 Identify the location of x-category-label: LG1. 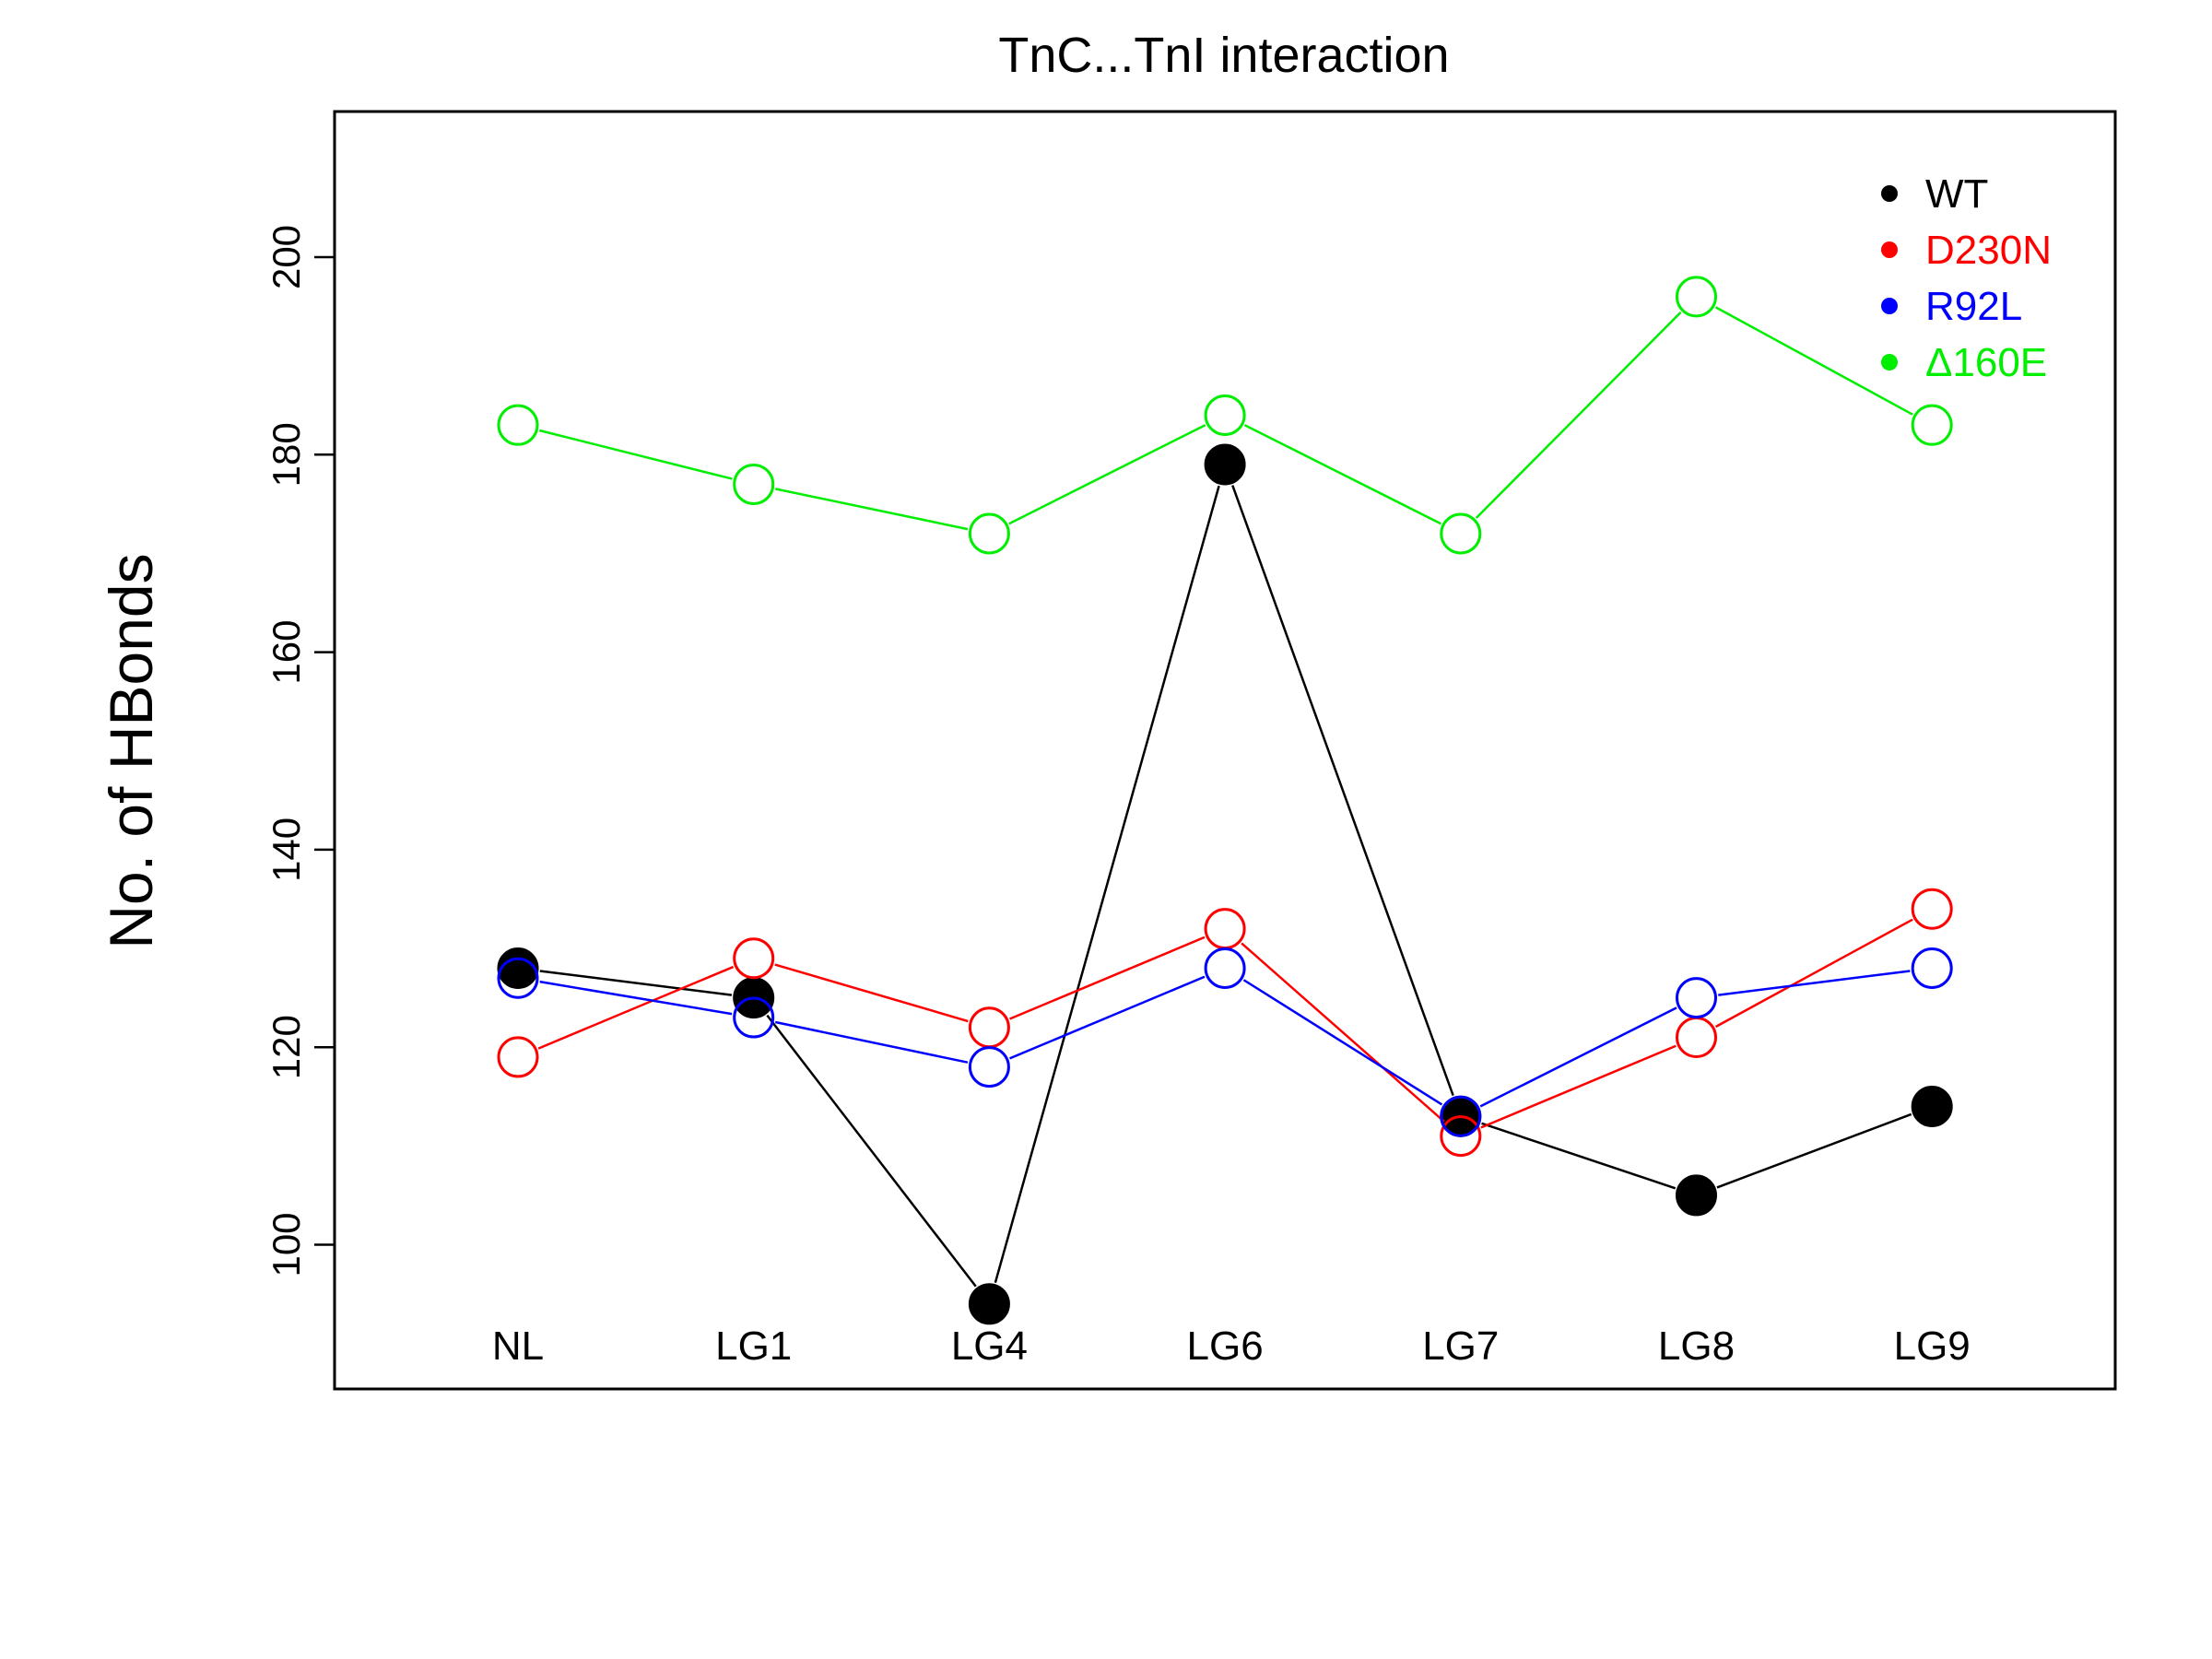
(753, 1346).